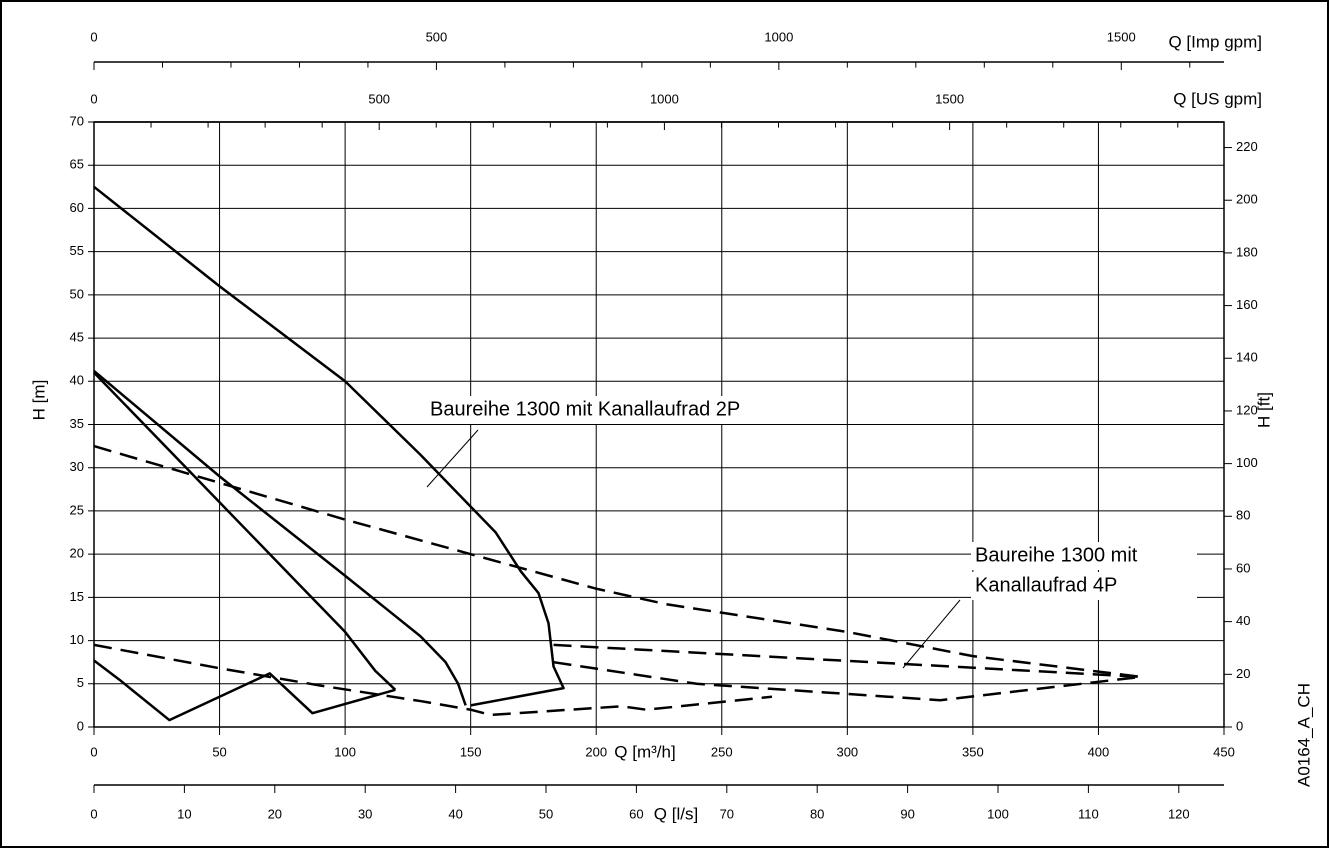 Image resolution: width=1329 pixels, height=848 pixels. What do you see at coordinates (1224, 751) in the screenshot?
I see `x-tick-label: 450` at bounding box center [1224, 751].